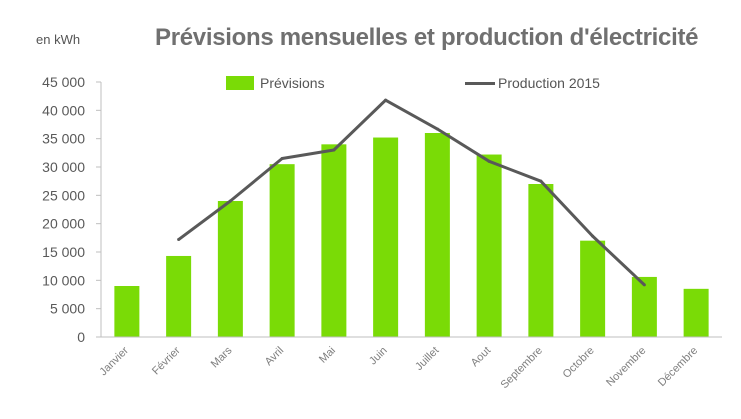 The image size is (741, 419). What do you see at coordinates (480, 83) in the screenshot?
I see `legend-line-production` at bounding box center [480, 83].